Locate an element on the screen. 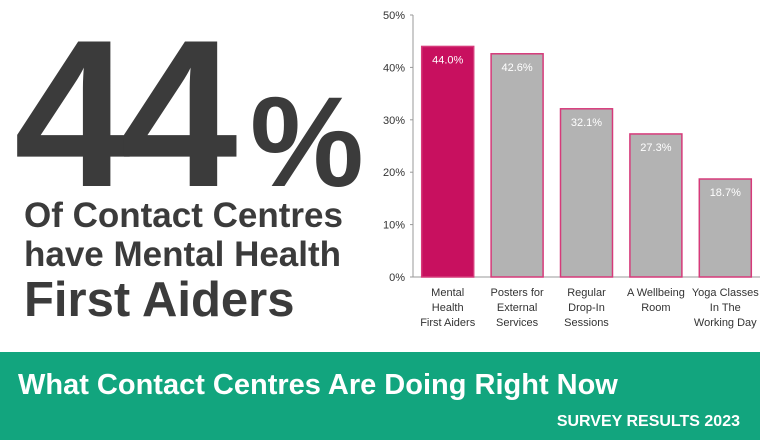  y-tick-label: 20% is located at coordinates (394, 173).